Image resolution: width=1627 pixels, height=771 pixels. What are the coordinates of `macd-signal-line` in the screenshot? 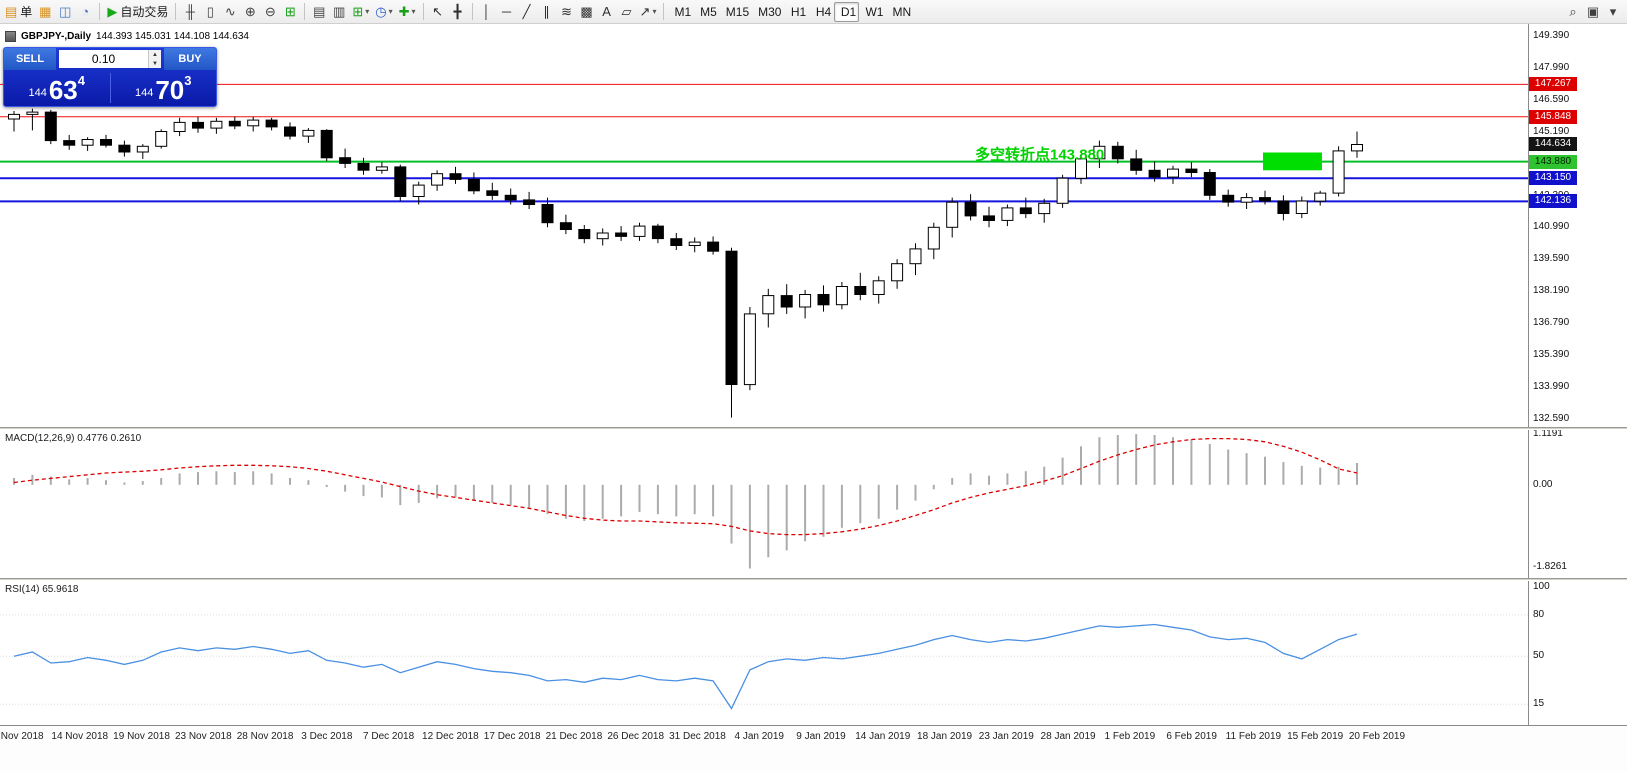 It's located at (685, 486).